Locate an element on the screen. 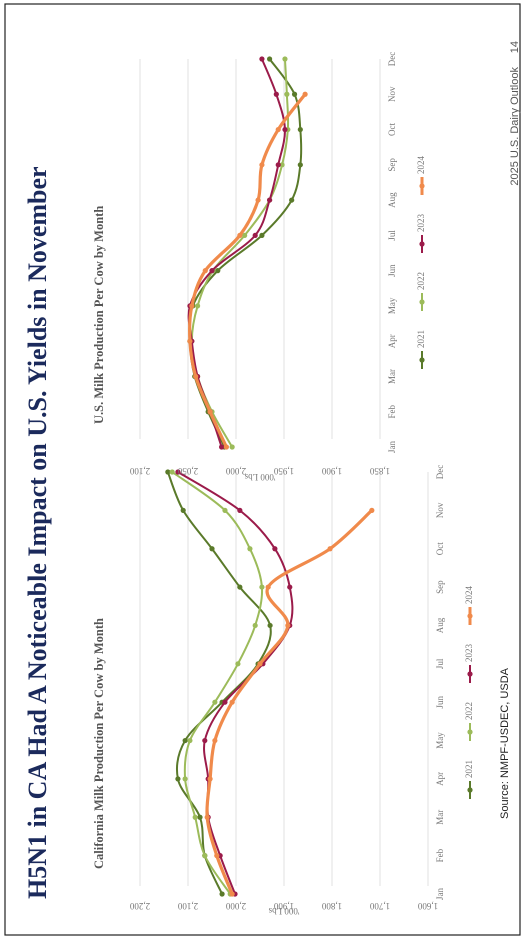 Image resolution: width=529 pixels, height=939 pixels. y-tick-label: 1,700 is located at coordinates (379, 906).